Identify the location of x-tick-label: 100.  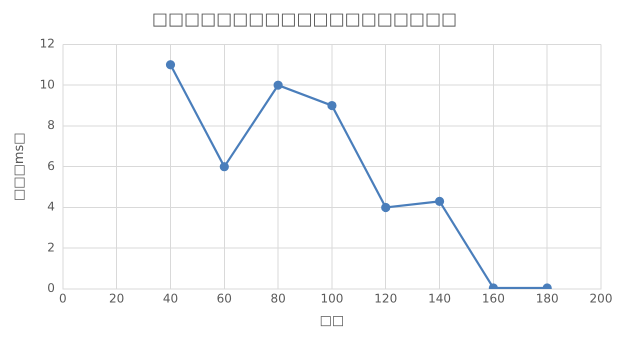
(332, 298).